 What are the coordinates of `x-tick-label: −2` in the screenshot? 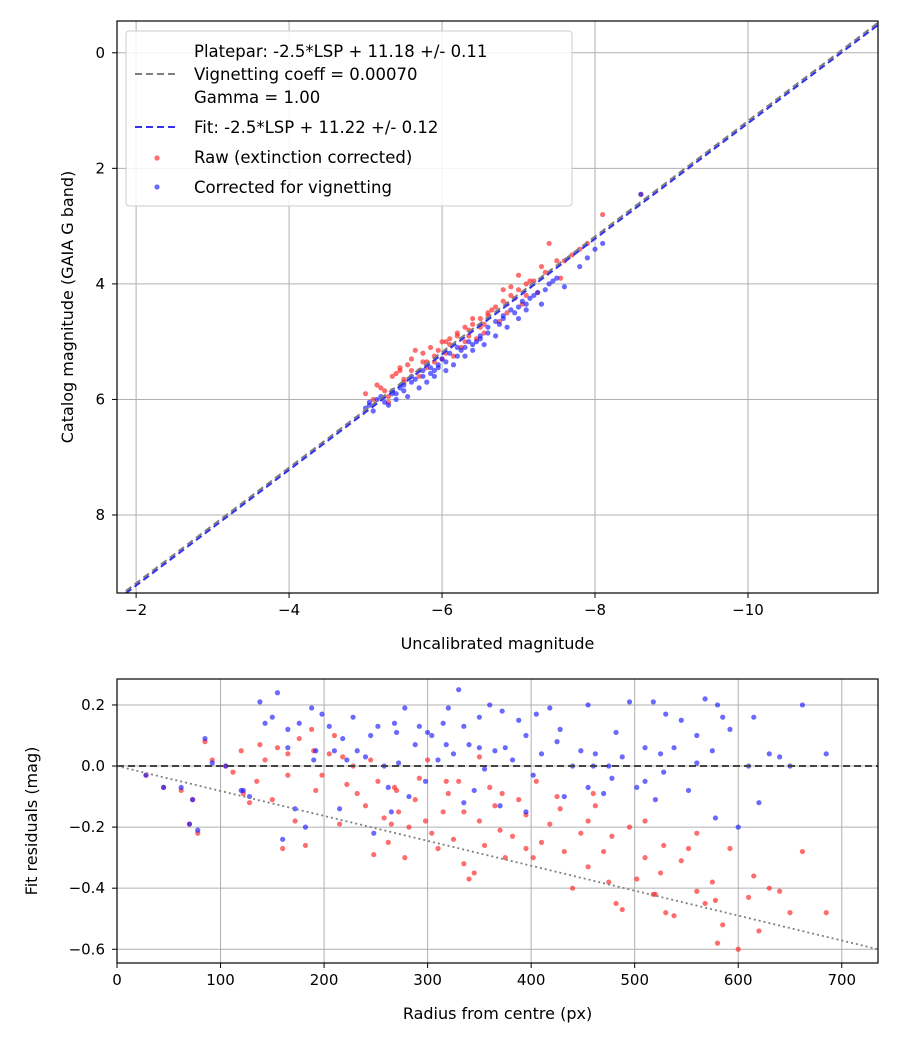 It's located at (136, 610).